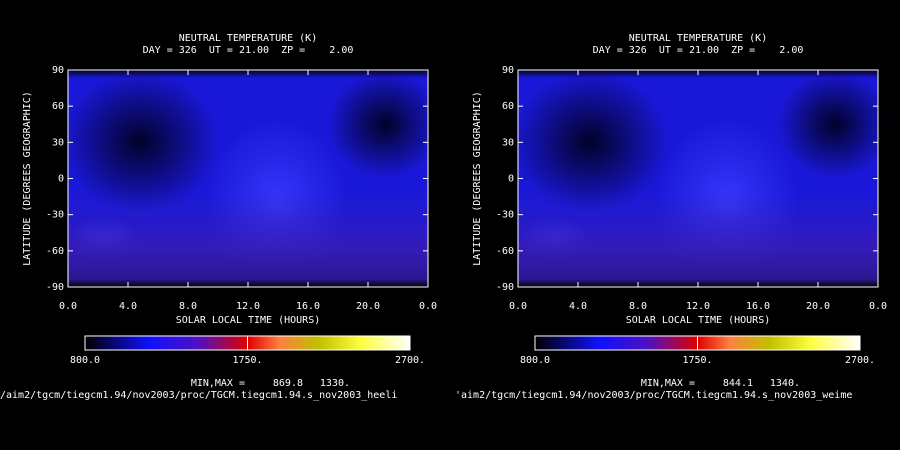 The height and width of the screenshot is (450, 900). I want to click on min-value: 869.8, so click(288, 383).